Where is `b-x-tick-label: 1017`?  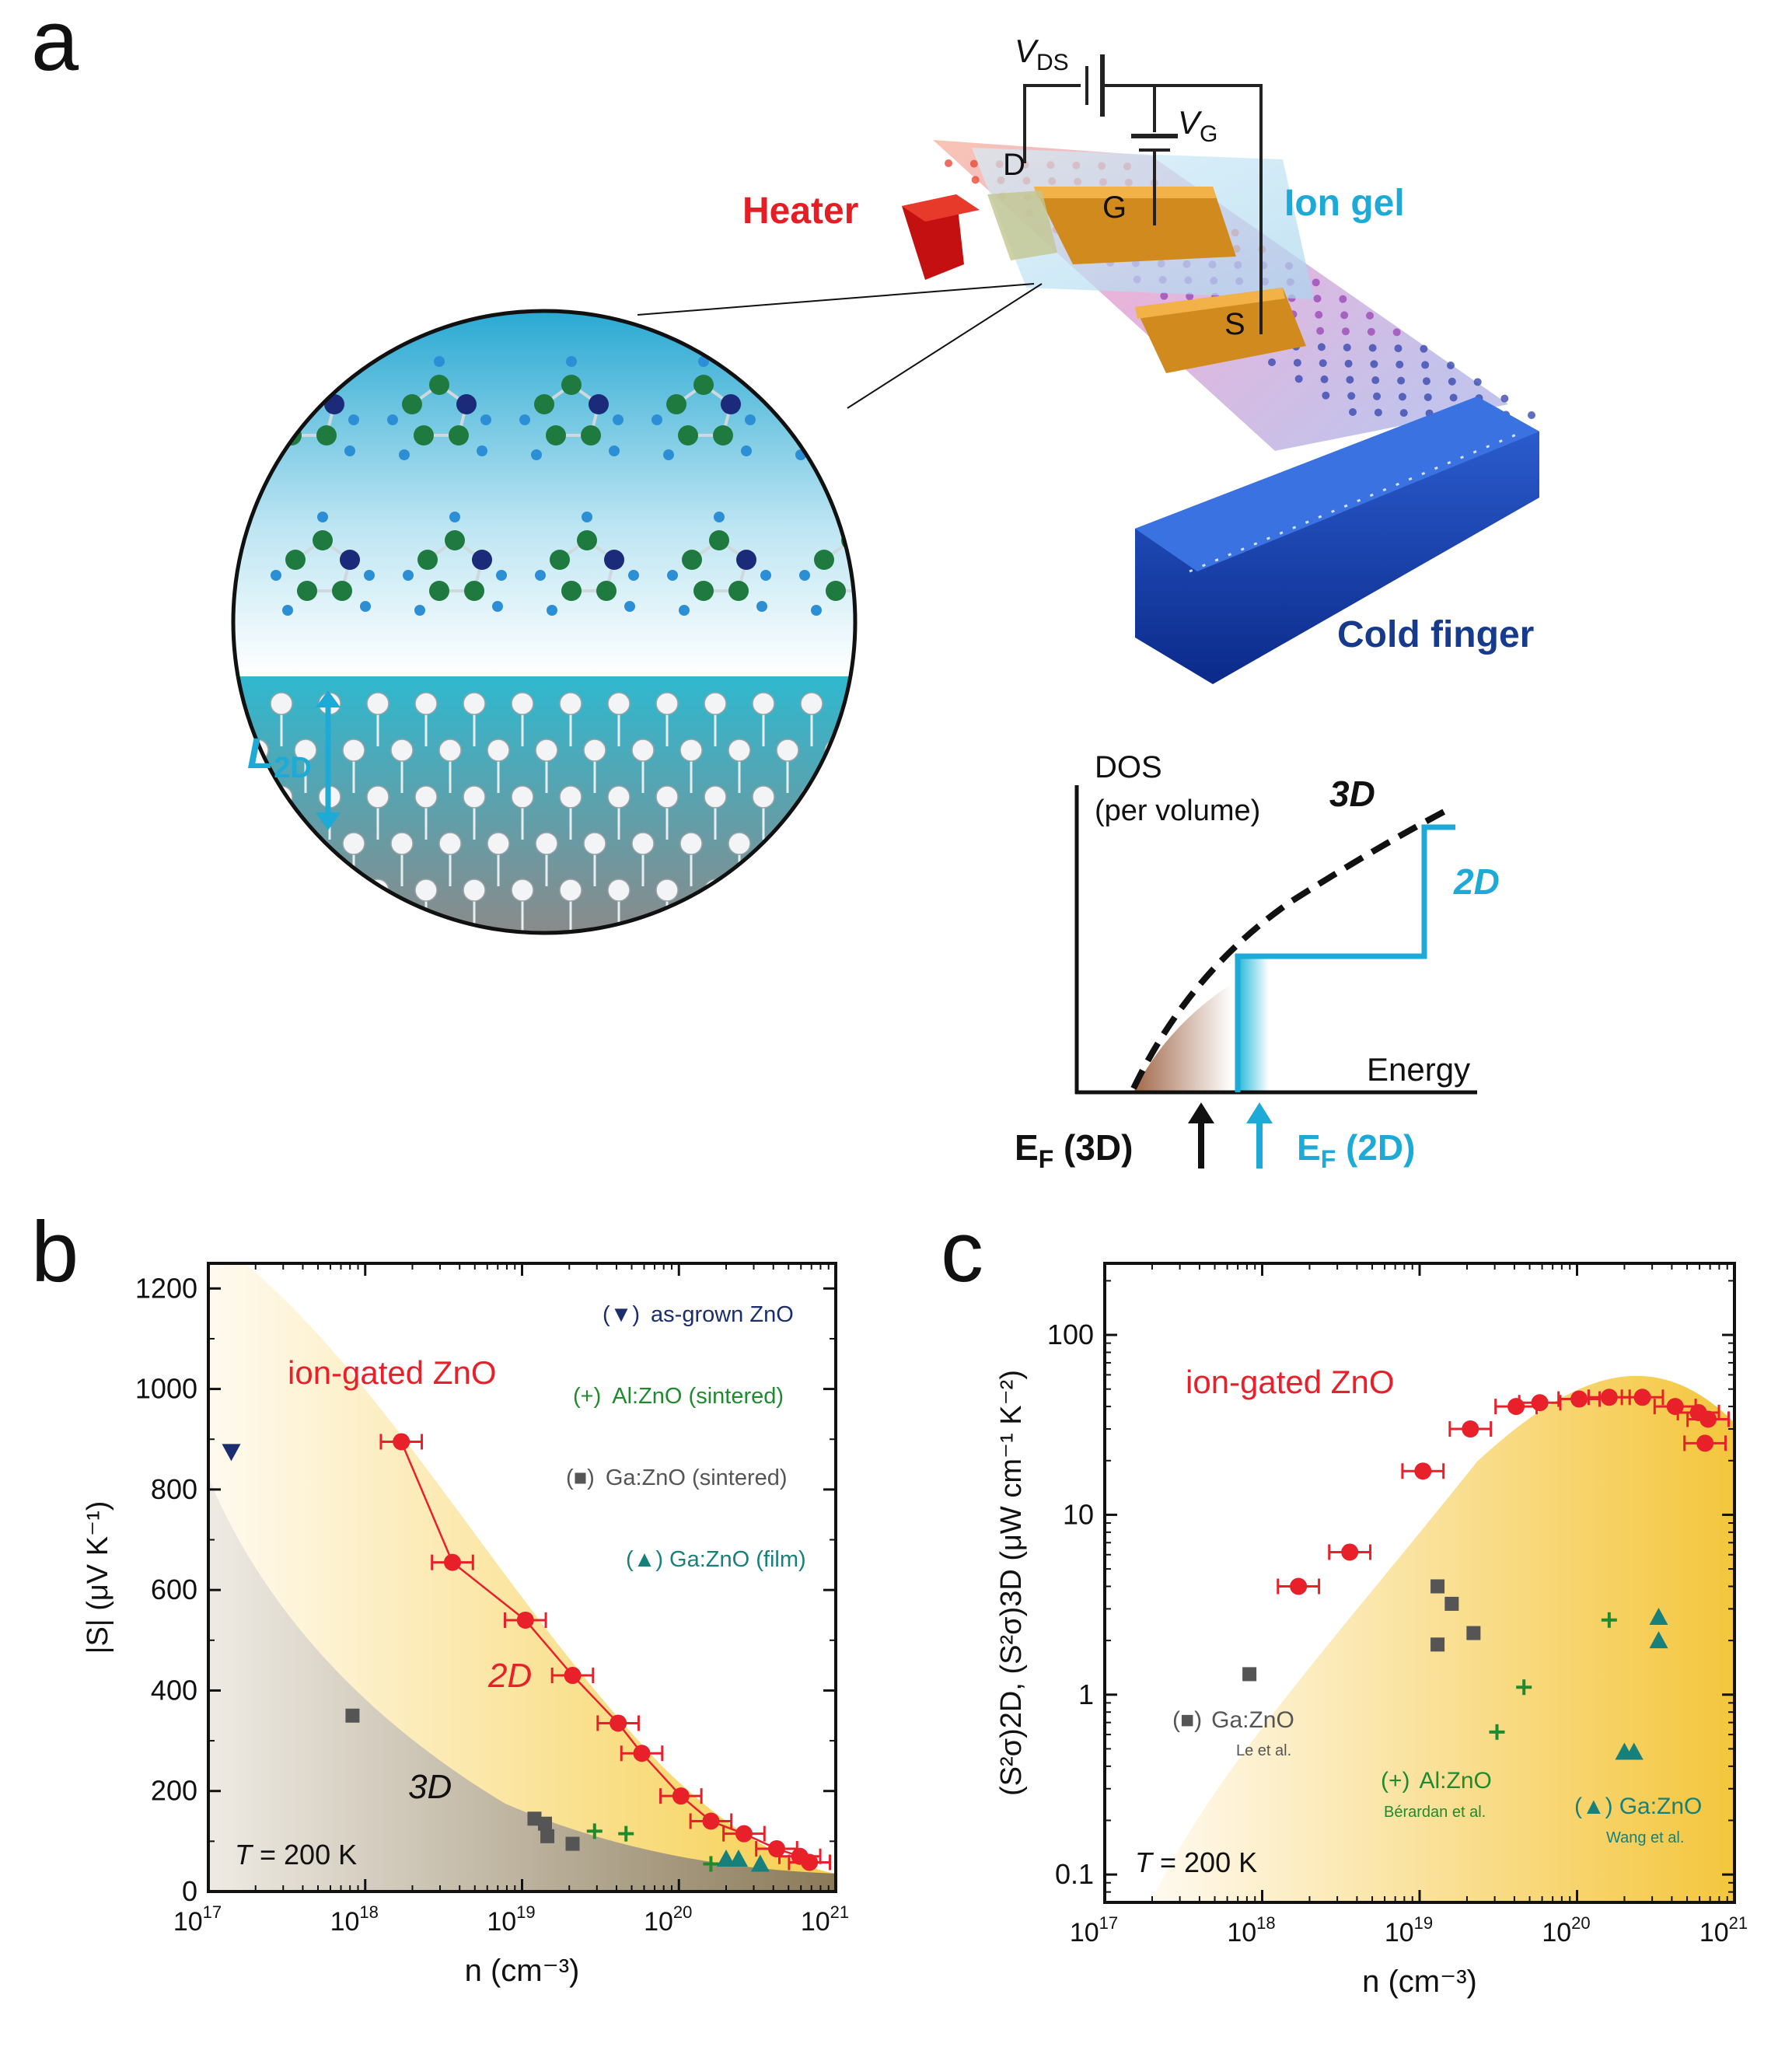 b-x-tick-label: 1017 is located at coordinates (197, 1919).